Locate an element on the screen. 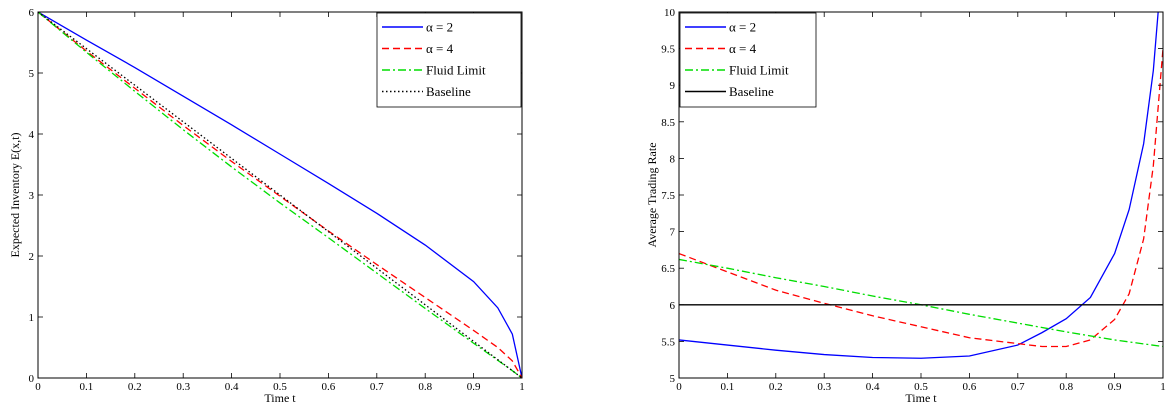 This screenshot has height=413, width=1169. y-tick-label: 5.5 is located at coordinates (668, 342).